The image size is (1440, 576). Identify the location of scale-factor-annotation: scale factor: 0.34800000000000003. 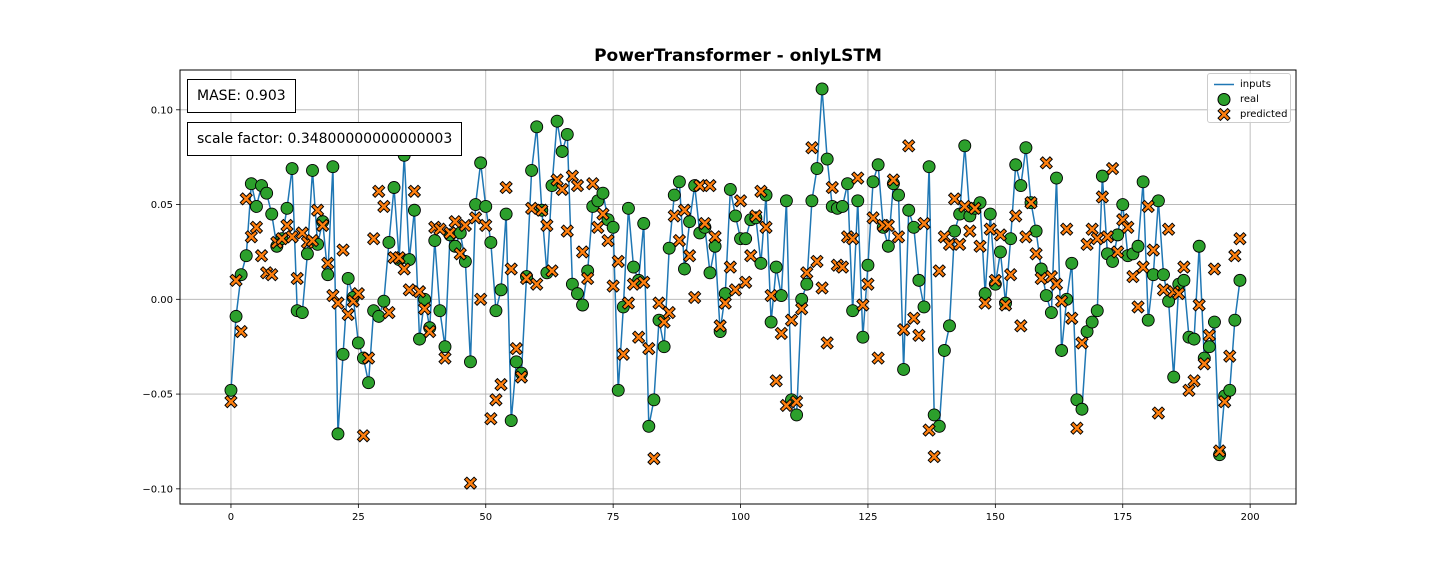
(325, 139).